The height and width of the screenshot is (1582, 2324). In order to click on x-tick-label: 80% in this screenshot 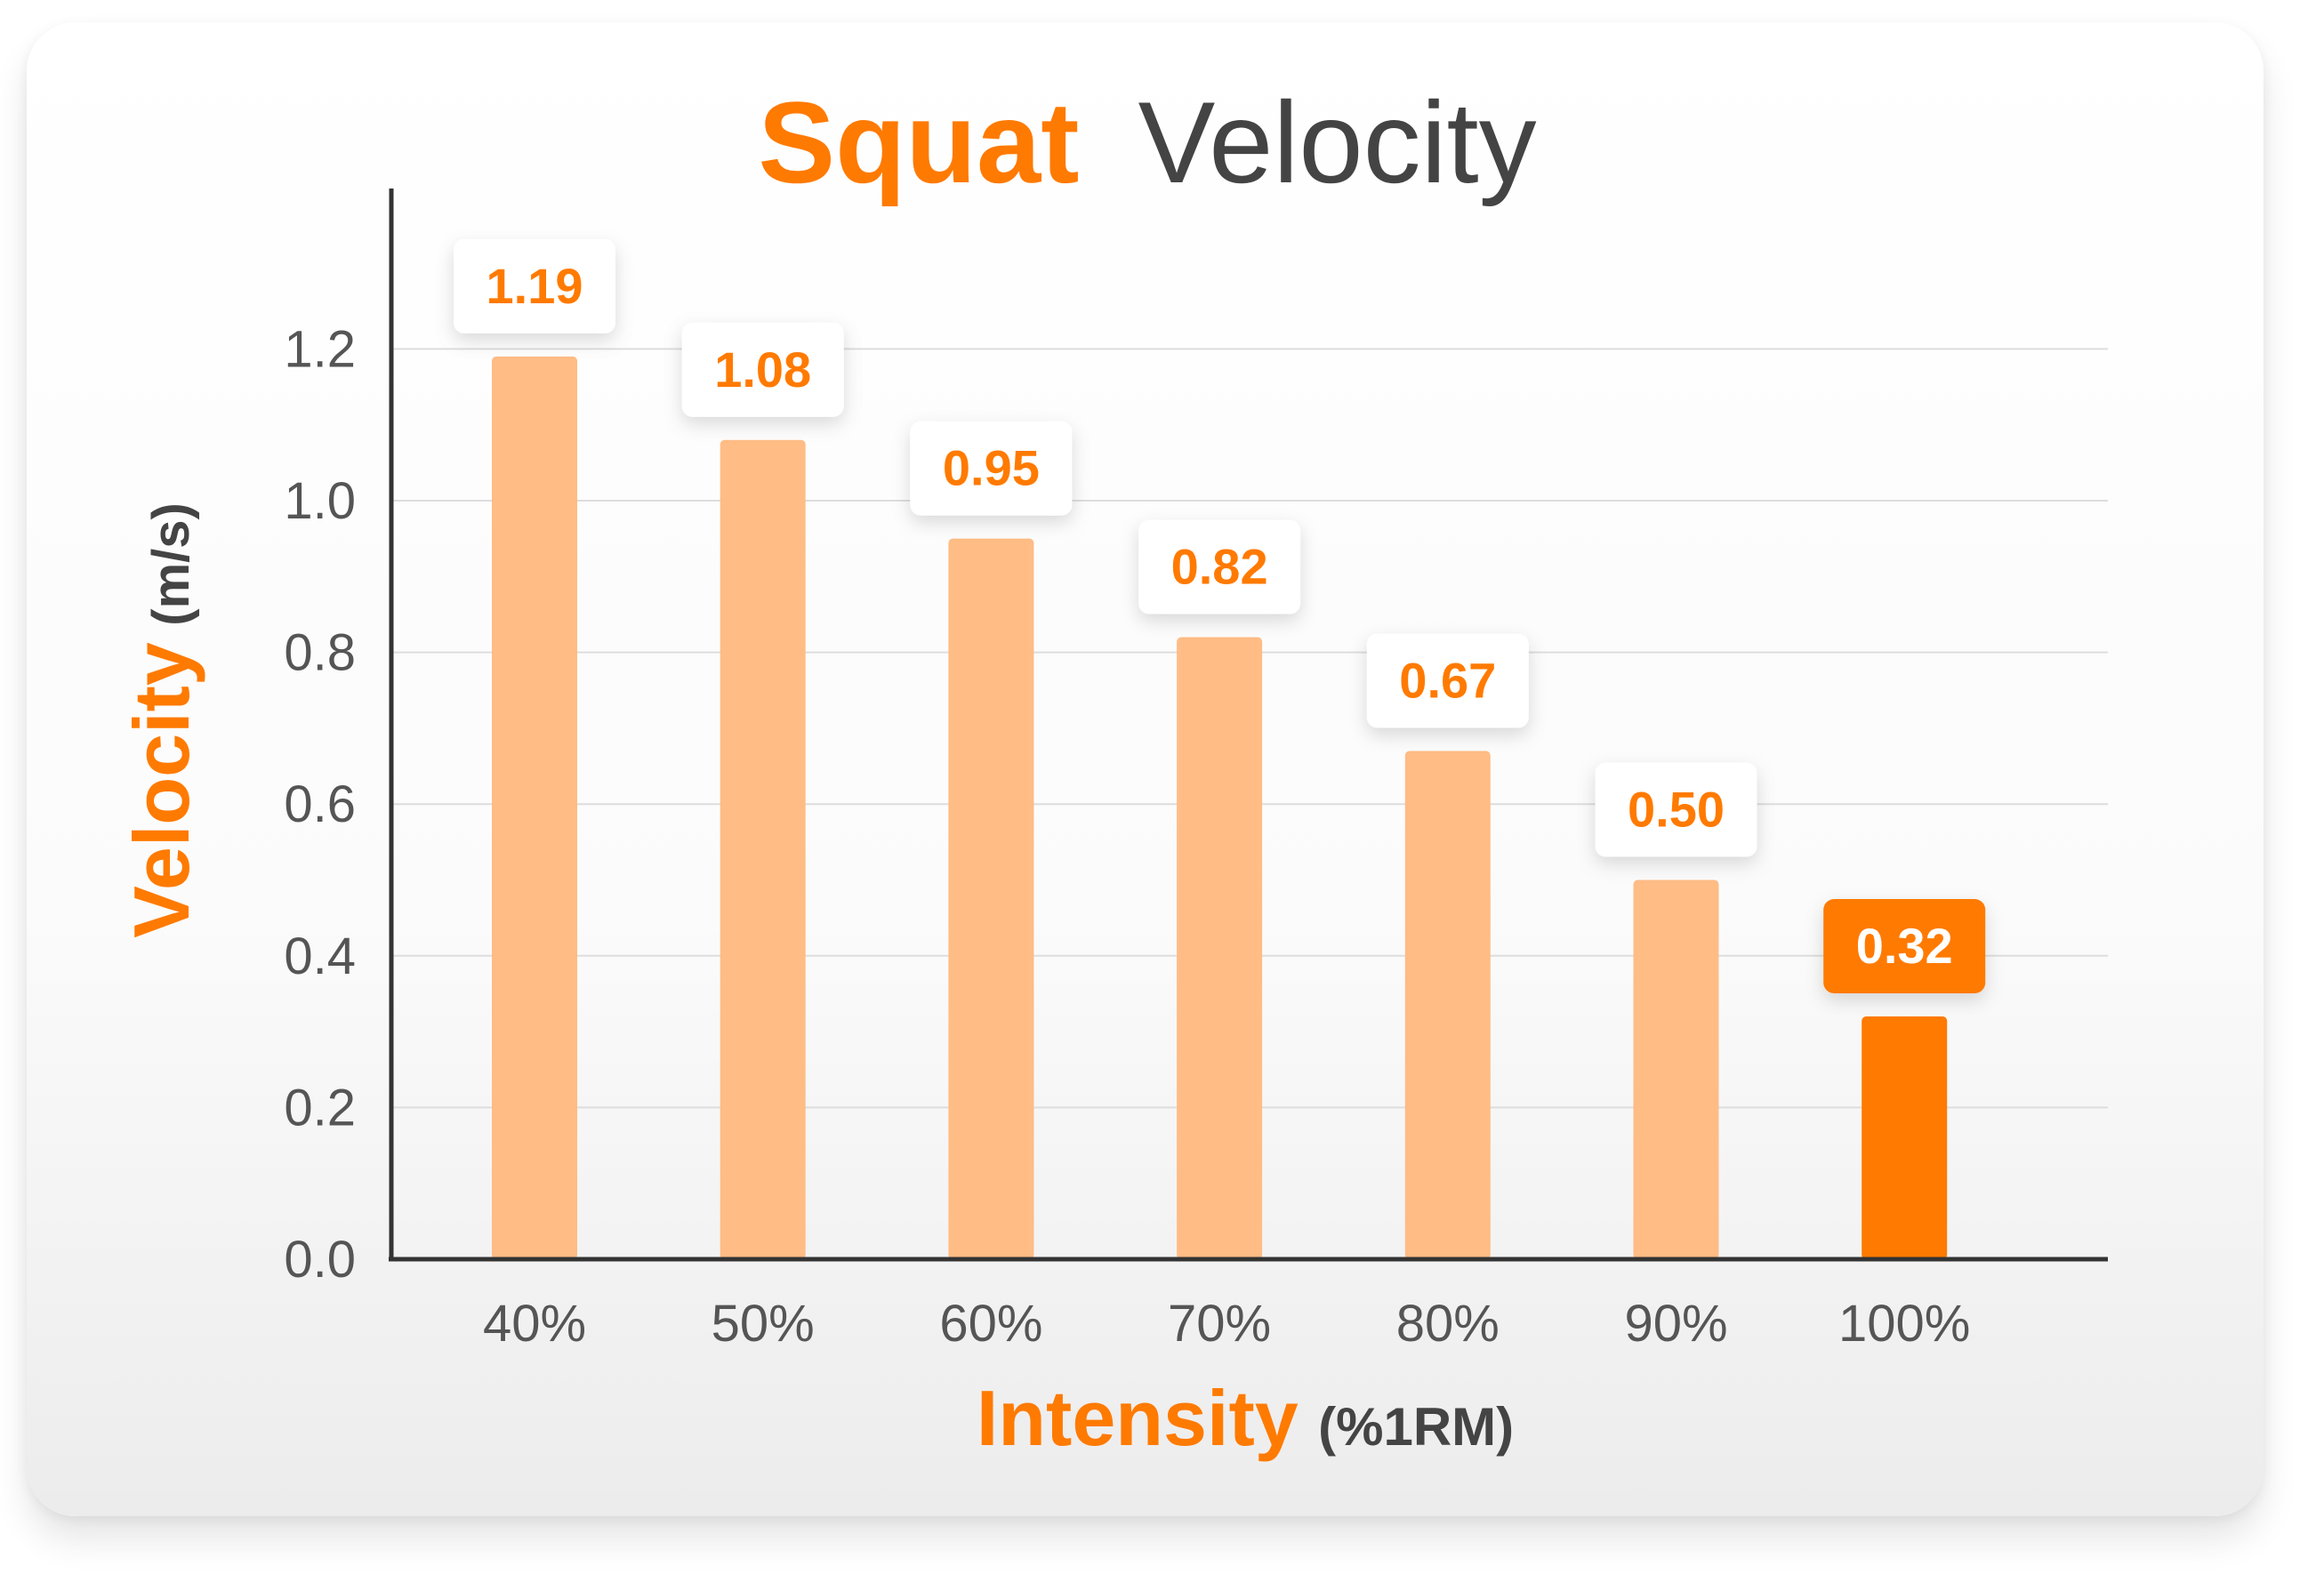, I will do `click(1448, 1324)`.